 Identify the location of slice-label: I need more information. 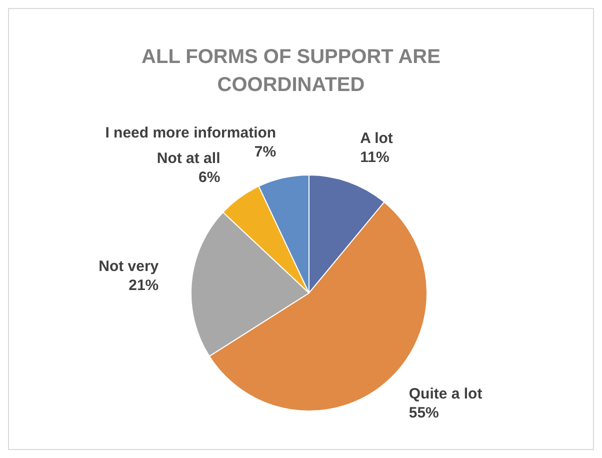
(190, 133).